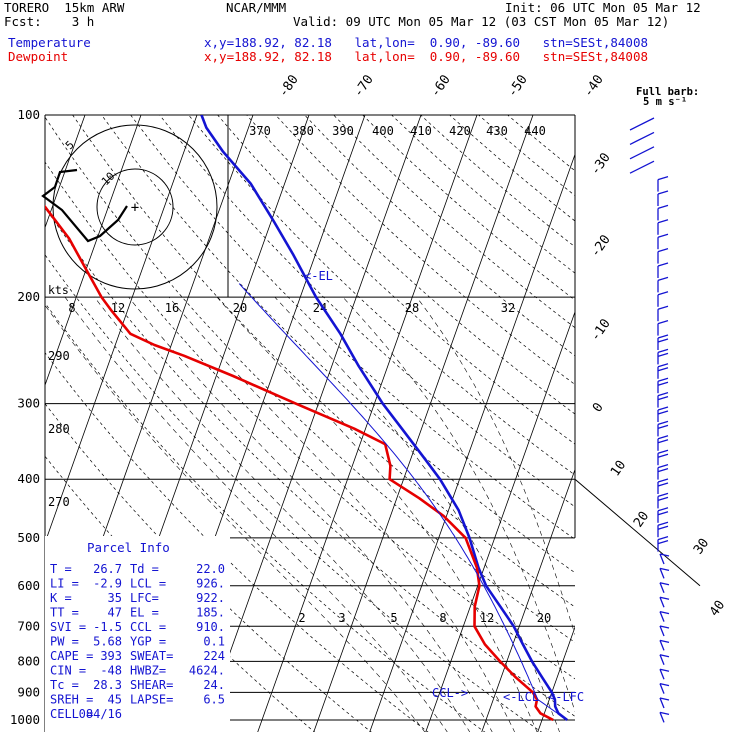 This screenshot has height=740, width=740. I want to click on parcel-info-value: 0.1, so click(214, 642).